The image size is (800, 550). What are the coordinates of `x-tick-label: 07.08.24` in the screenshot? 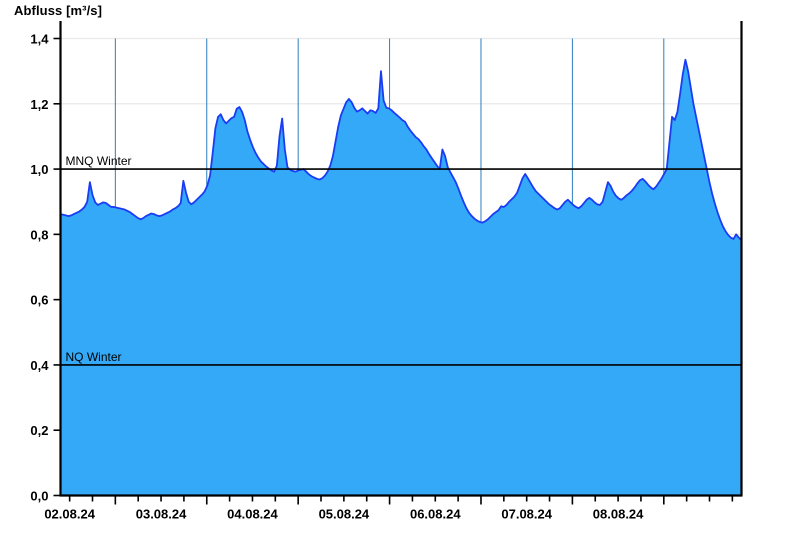 It's located at (526, 514).